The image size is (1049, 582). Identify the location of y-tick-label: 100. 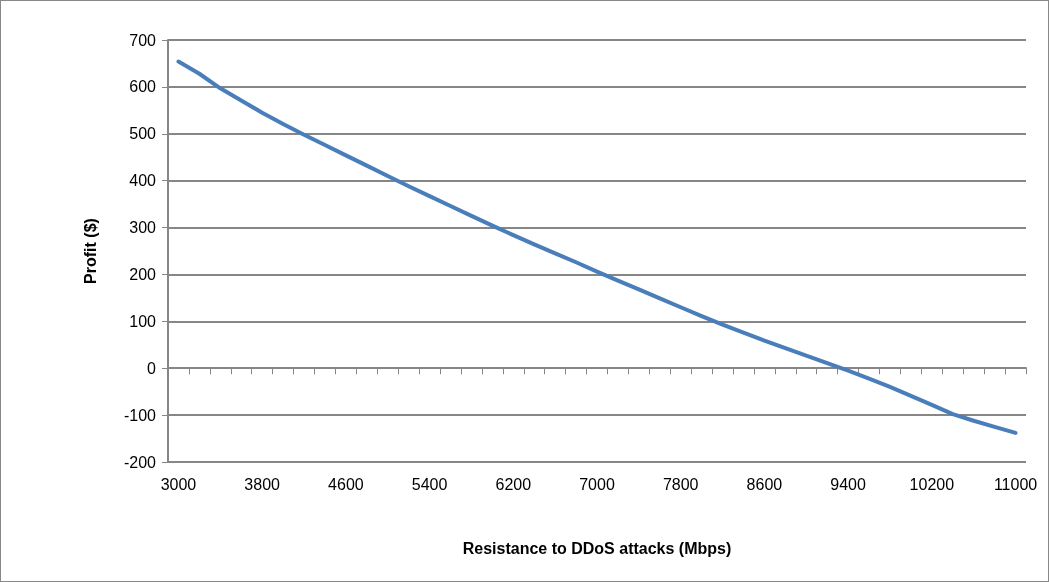
(143, 321).